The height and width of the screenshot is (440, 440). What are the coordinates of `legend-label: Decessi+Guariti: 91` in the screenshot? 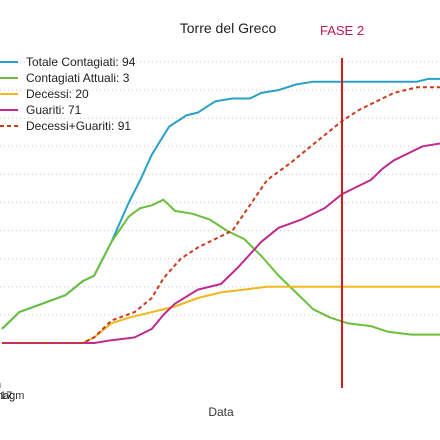 It's located at (78, 126).